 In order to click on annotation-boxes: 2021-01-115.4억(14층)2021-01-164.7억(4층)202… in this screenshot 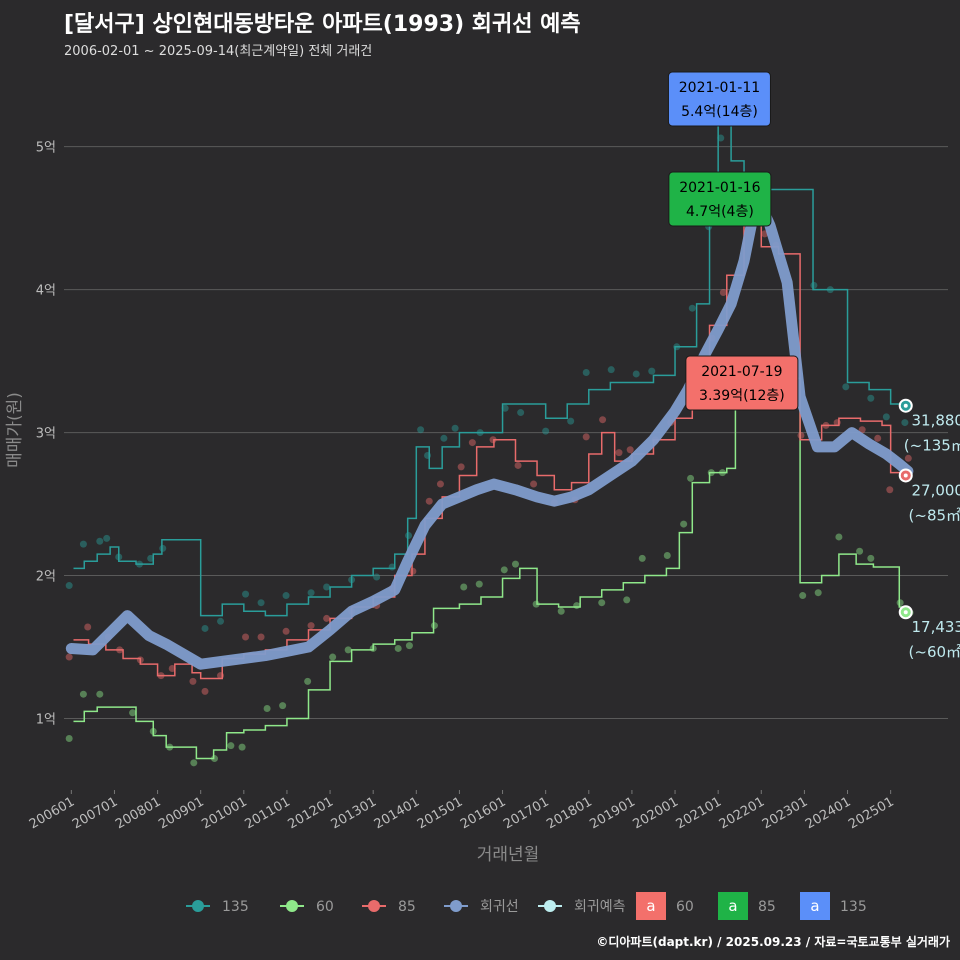, I will do `click(733, 241)`.